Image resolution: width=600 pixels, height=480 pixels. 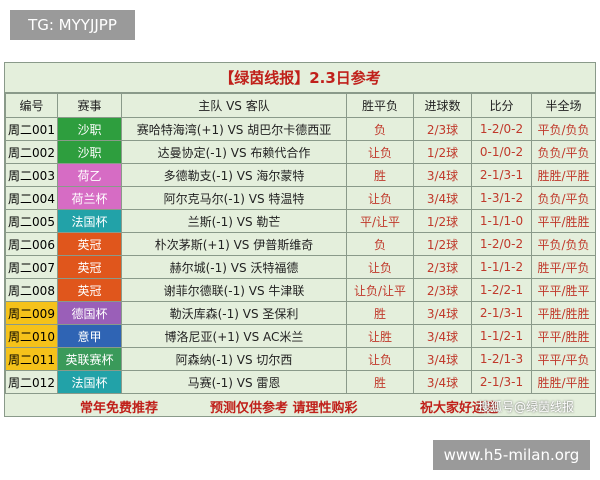 I want to click on table-cell: 1-1/2-1, so click(x=501, y=336).